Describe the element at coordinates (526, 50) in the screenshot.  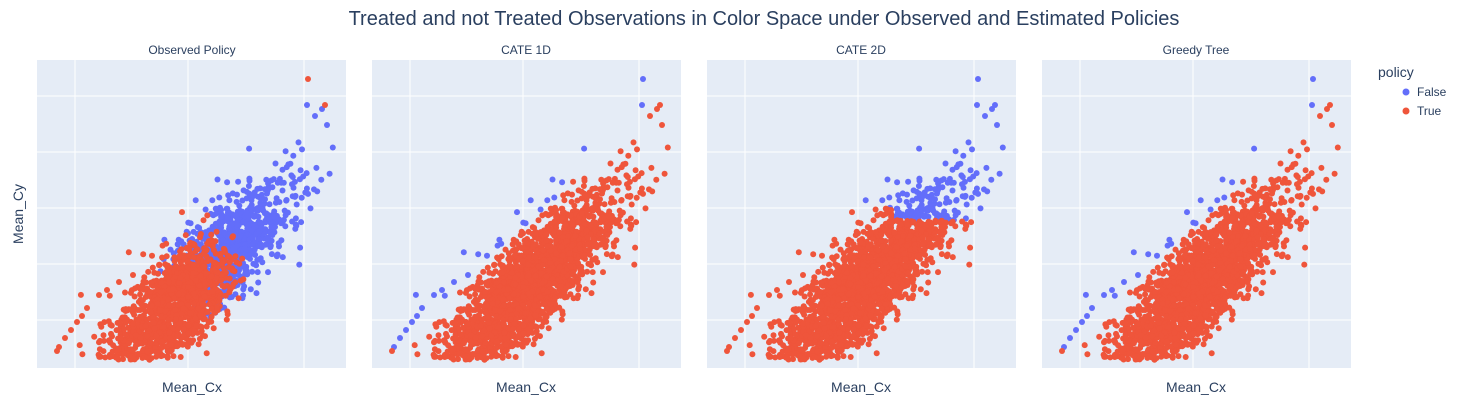
I see `subplot-title-2: CATE 1D` at that location.